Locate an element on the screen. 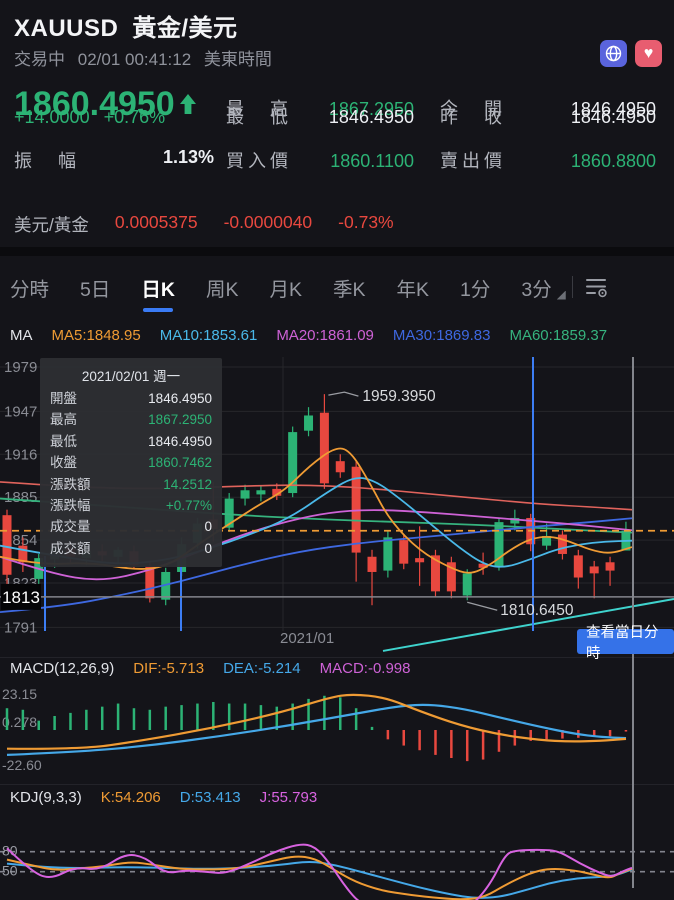 Image resolution: width=674 pixels, height=900 pixels. tooltip-open: 開盤 1846.4950 is located at coordinates (131, 398).